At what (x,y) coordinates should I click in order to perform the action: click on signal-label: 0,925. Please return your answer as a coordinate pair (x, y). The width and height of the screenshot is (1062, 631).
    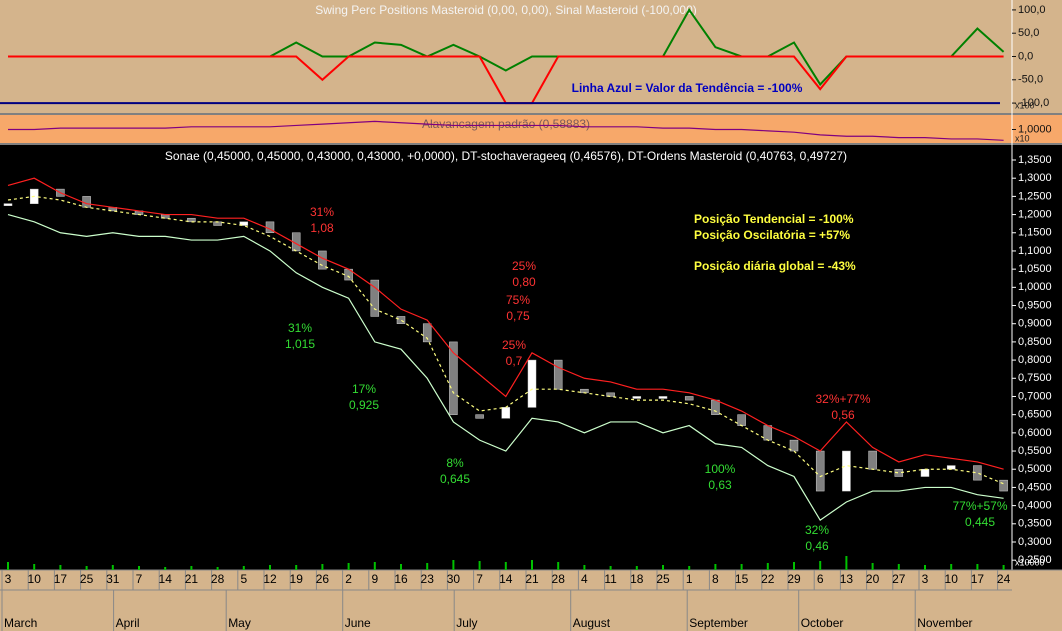
    Looking at the image, I should click on (364, 405).